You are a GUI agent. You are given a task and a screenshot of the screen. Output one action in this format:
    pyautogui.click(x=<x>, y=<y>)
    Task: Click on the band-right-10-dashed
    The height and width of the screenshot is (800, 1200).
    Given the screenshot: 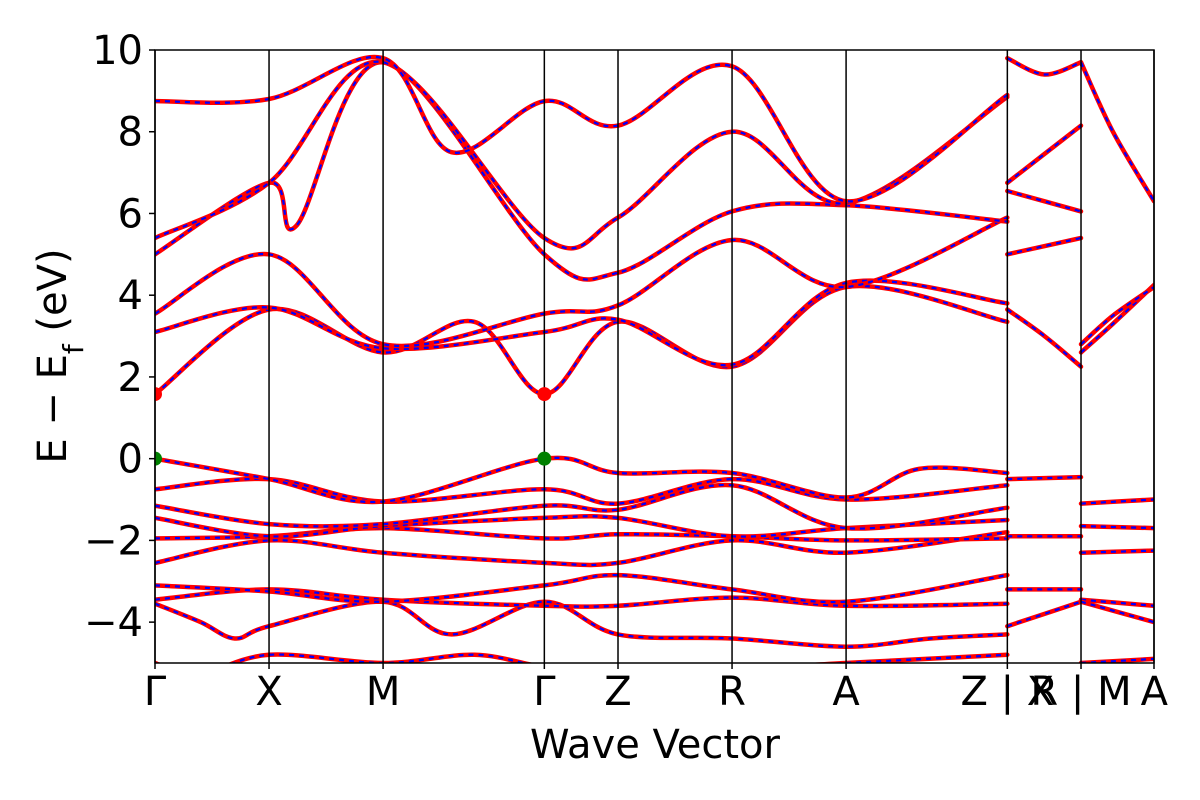 What is the action you would take?
    pyautogui.click(x=1117, y=319)
    